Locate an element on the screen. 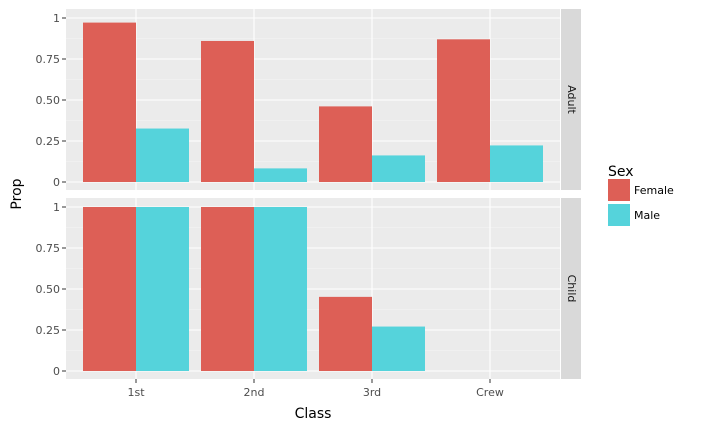 Image resolution: width=705 pixels, height=434 pixels. bar-adult-male-1st is located at coordinates (162, 155).